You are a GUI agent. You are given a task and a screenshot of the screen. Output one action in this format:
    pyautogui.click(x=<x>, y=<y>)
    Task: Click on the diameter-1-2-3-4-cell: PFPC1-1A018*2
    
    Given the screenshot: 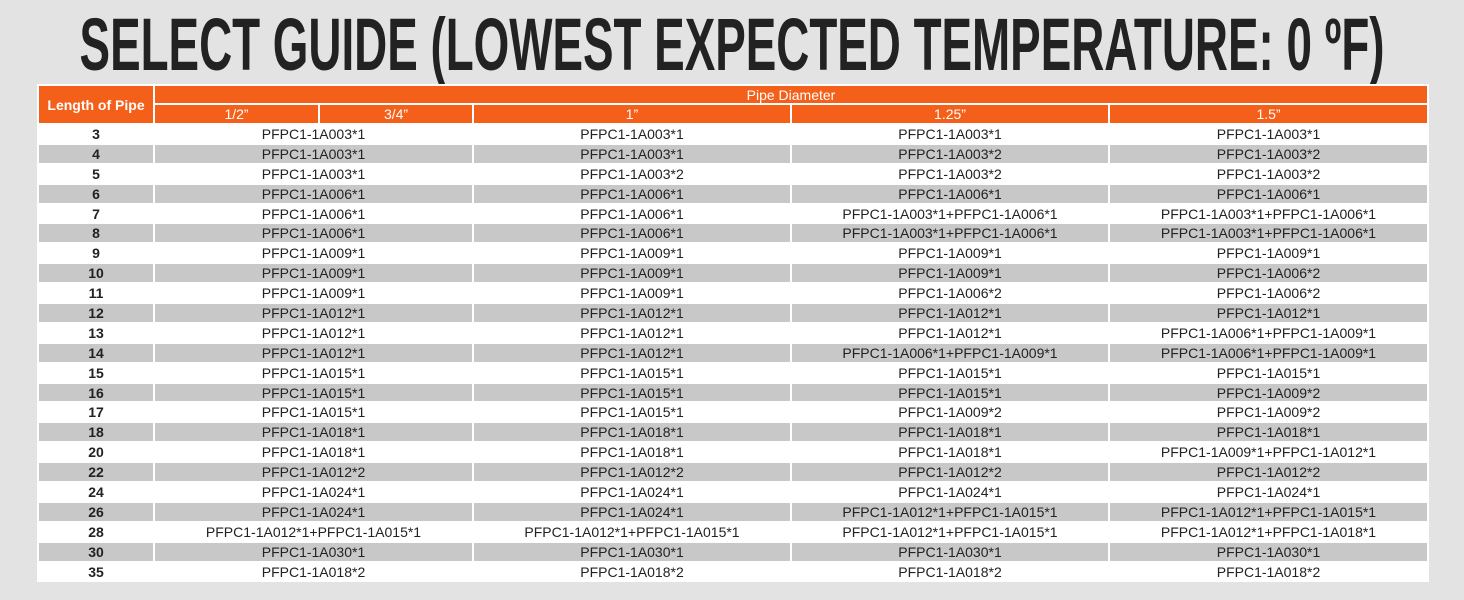 What is the action you would take?
    pyautogui.click(x=313, y=571)
    